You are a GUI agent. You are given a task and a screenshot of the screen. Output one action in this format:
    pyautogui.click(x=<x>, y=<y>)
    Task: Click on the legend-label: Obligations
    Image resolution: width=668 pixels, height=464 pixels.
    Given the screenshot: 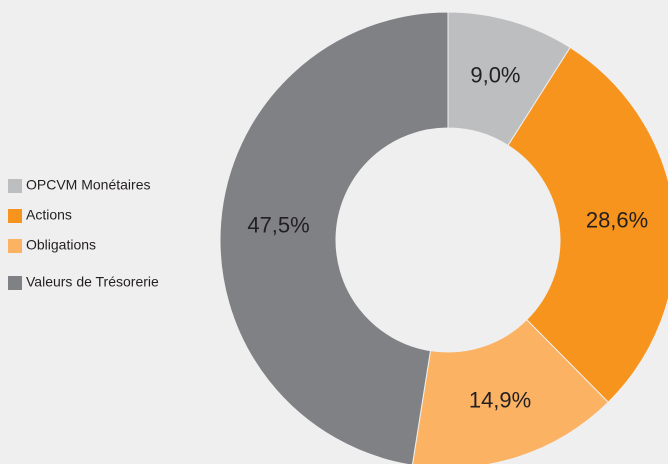 What is the action you would take?
    pyautogui.click(x=61, y=245)
    